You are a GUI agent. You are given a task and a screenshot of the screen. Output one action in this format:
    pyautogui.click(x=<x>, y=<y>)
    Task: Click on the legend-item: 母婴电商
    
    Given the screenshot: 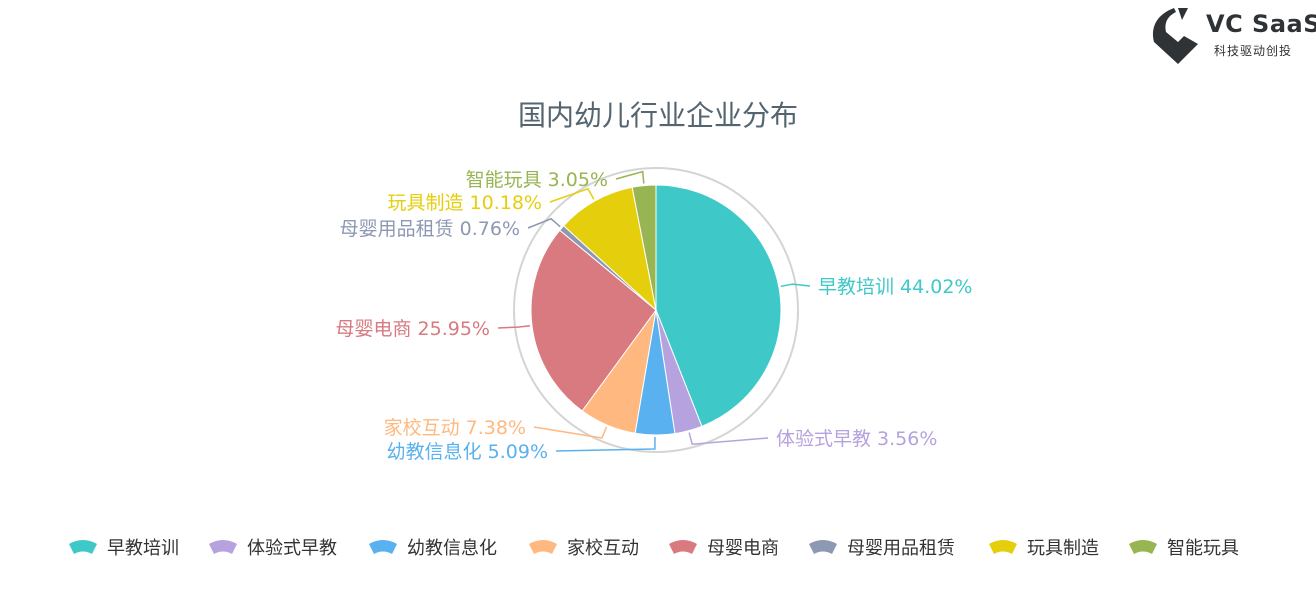 What is the action you would take?
    pyautogui.click(x=723, y=547)
    